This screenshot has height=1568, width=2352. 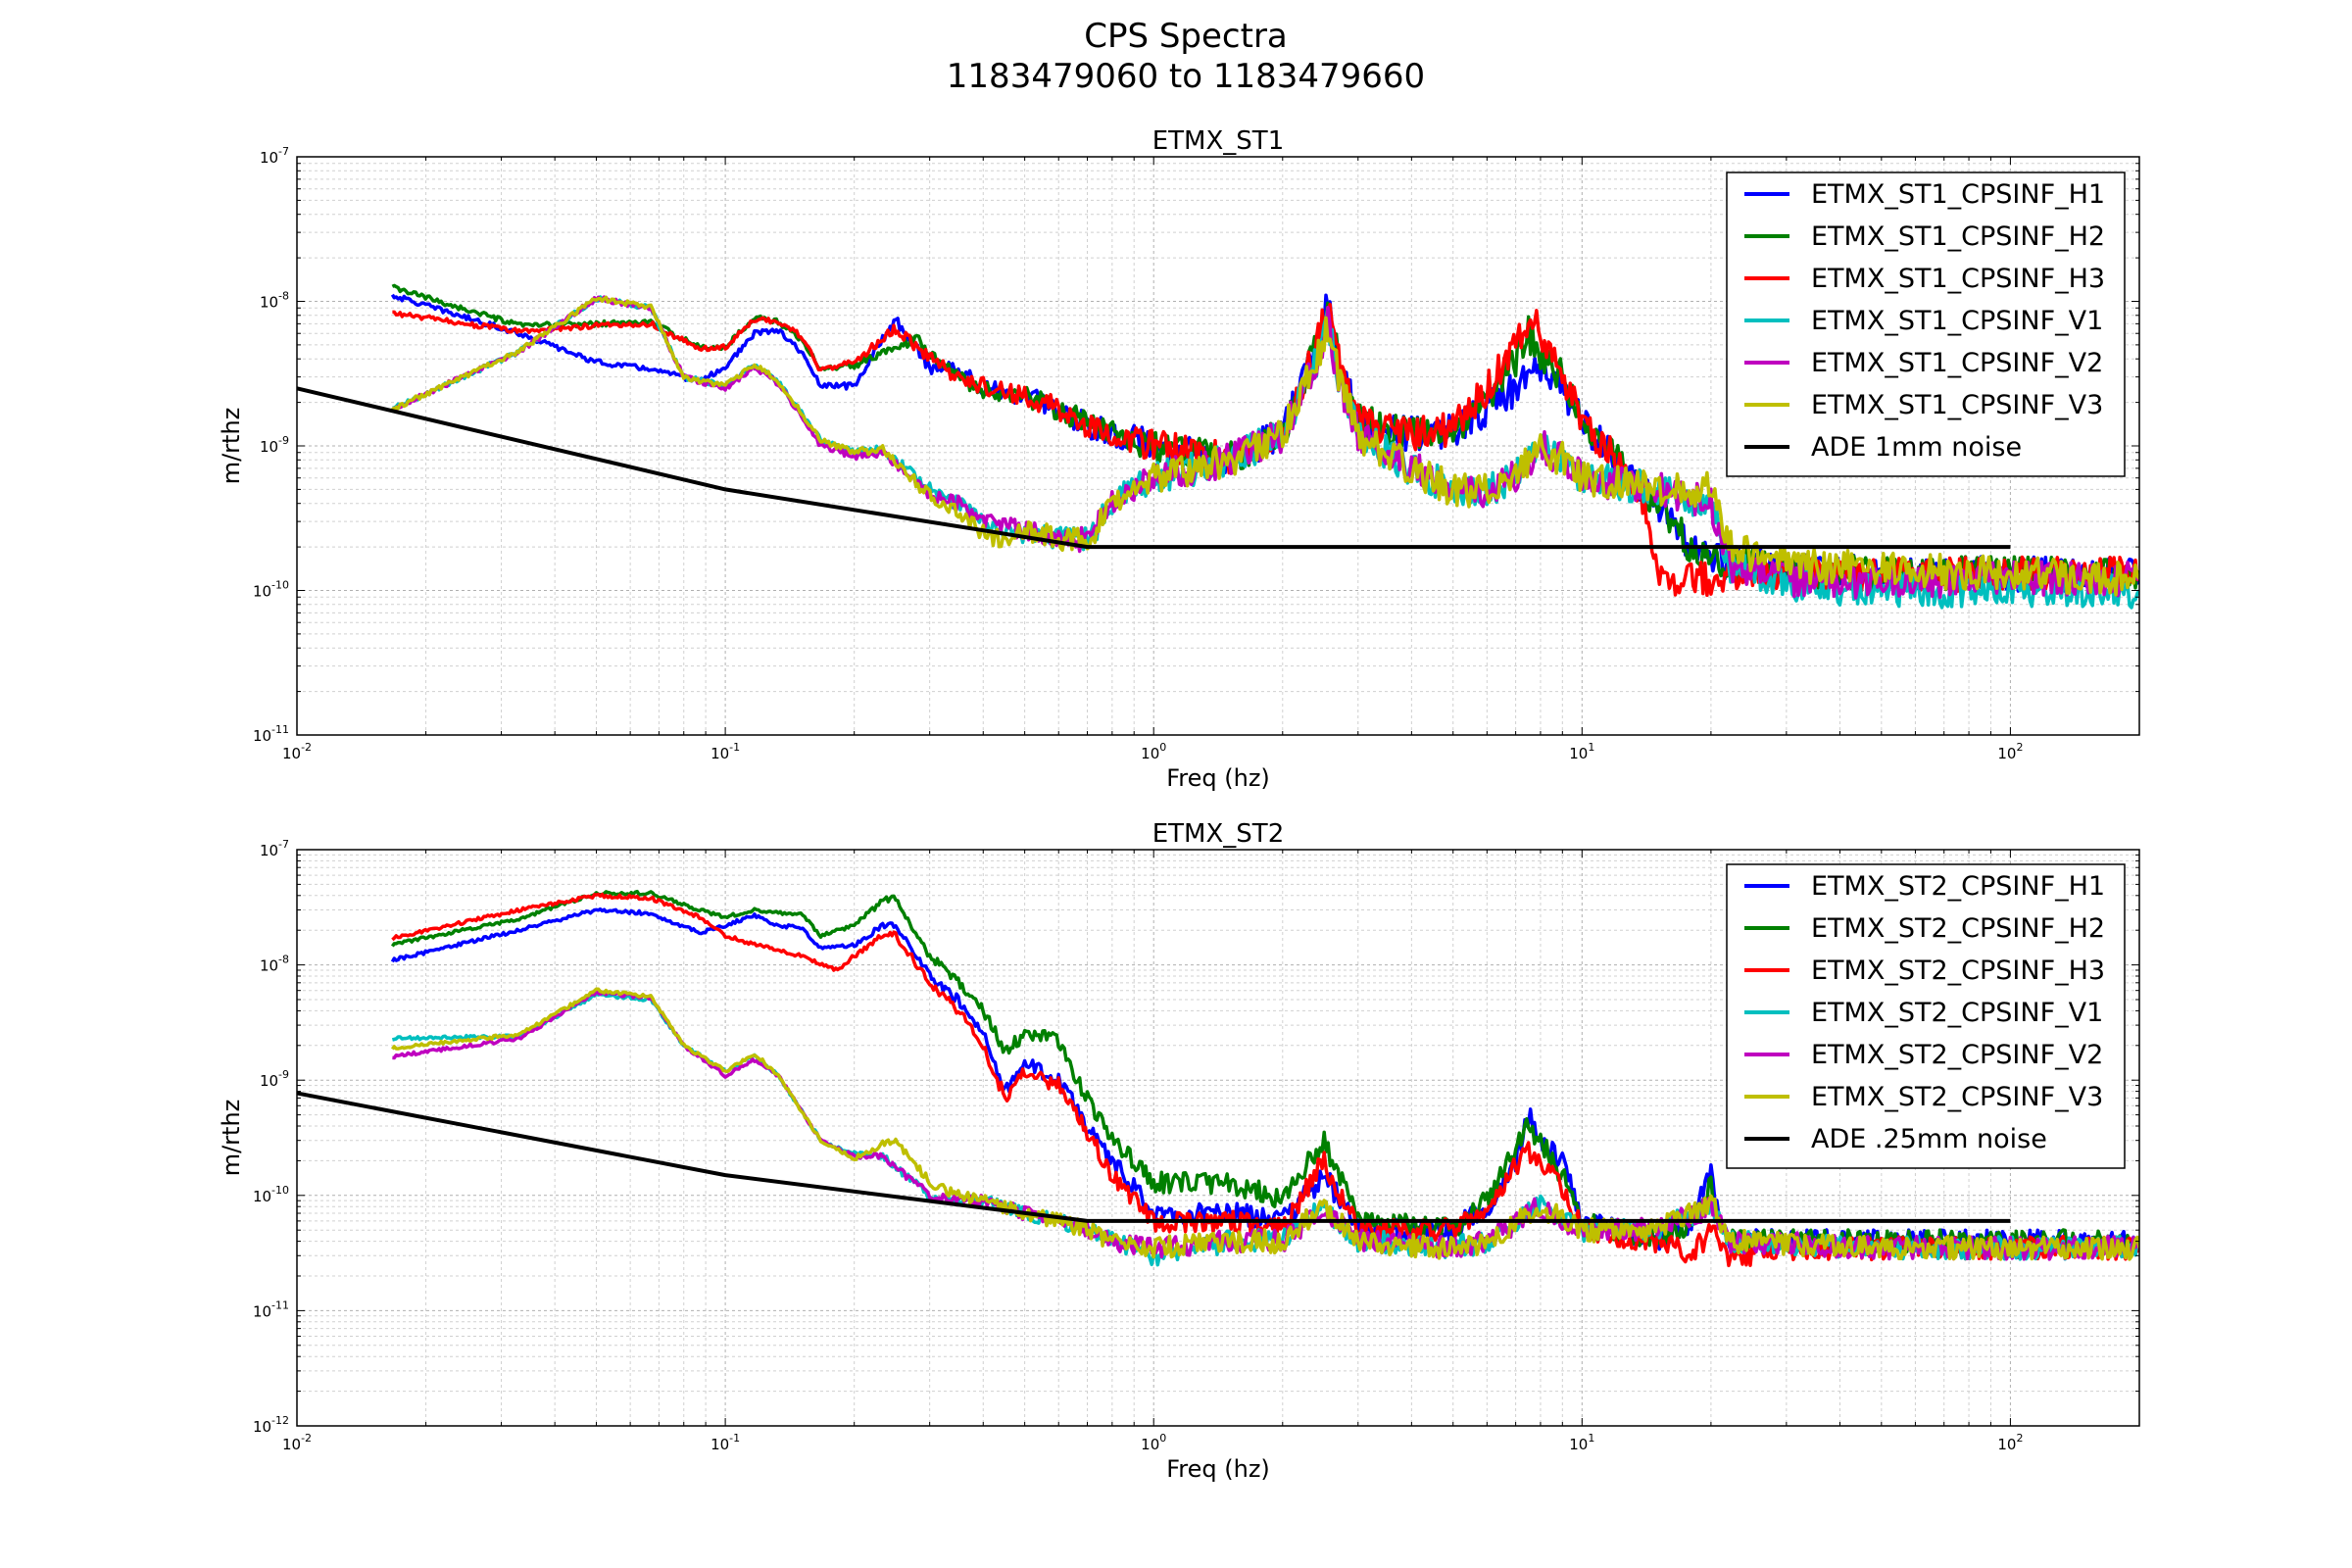 What do you see at coordinates (1957, 405) in the screenshot?
I see `legend-label: ETMX_ST1_CPSINF_V3` at bounding box center [1957, 405].